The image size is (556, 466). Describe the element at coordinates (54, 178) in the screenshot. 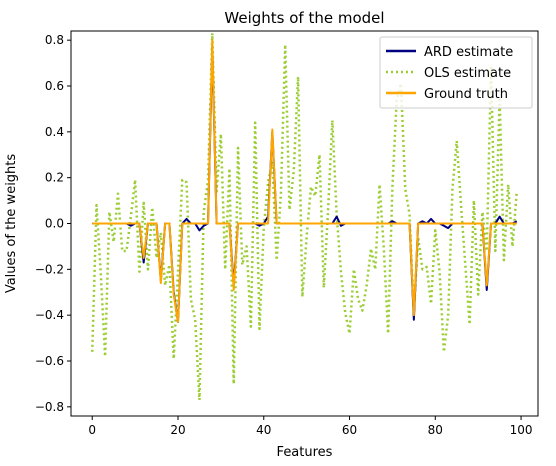

I see `y-tick-label: 0.2` at that location.